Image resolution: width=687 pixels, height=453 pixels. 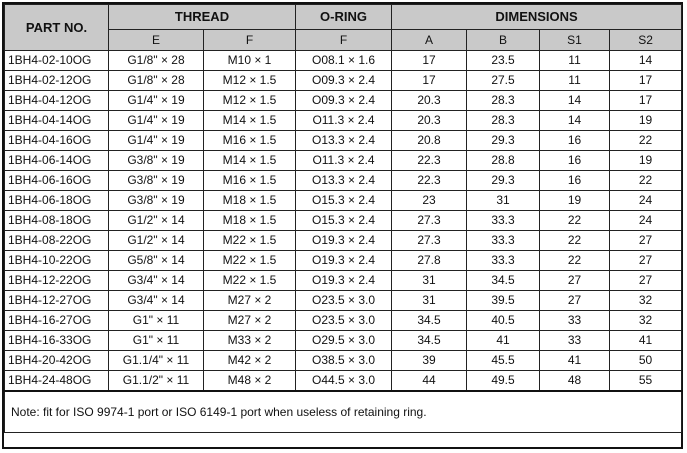 What do you see at coordinates (429, 360) in the screenshot?
I see `cell-dim-a: 39` at bounding box center [429, 360].